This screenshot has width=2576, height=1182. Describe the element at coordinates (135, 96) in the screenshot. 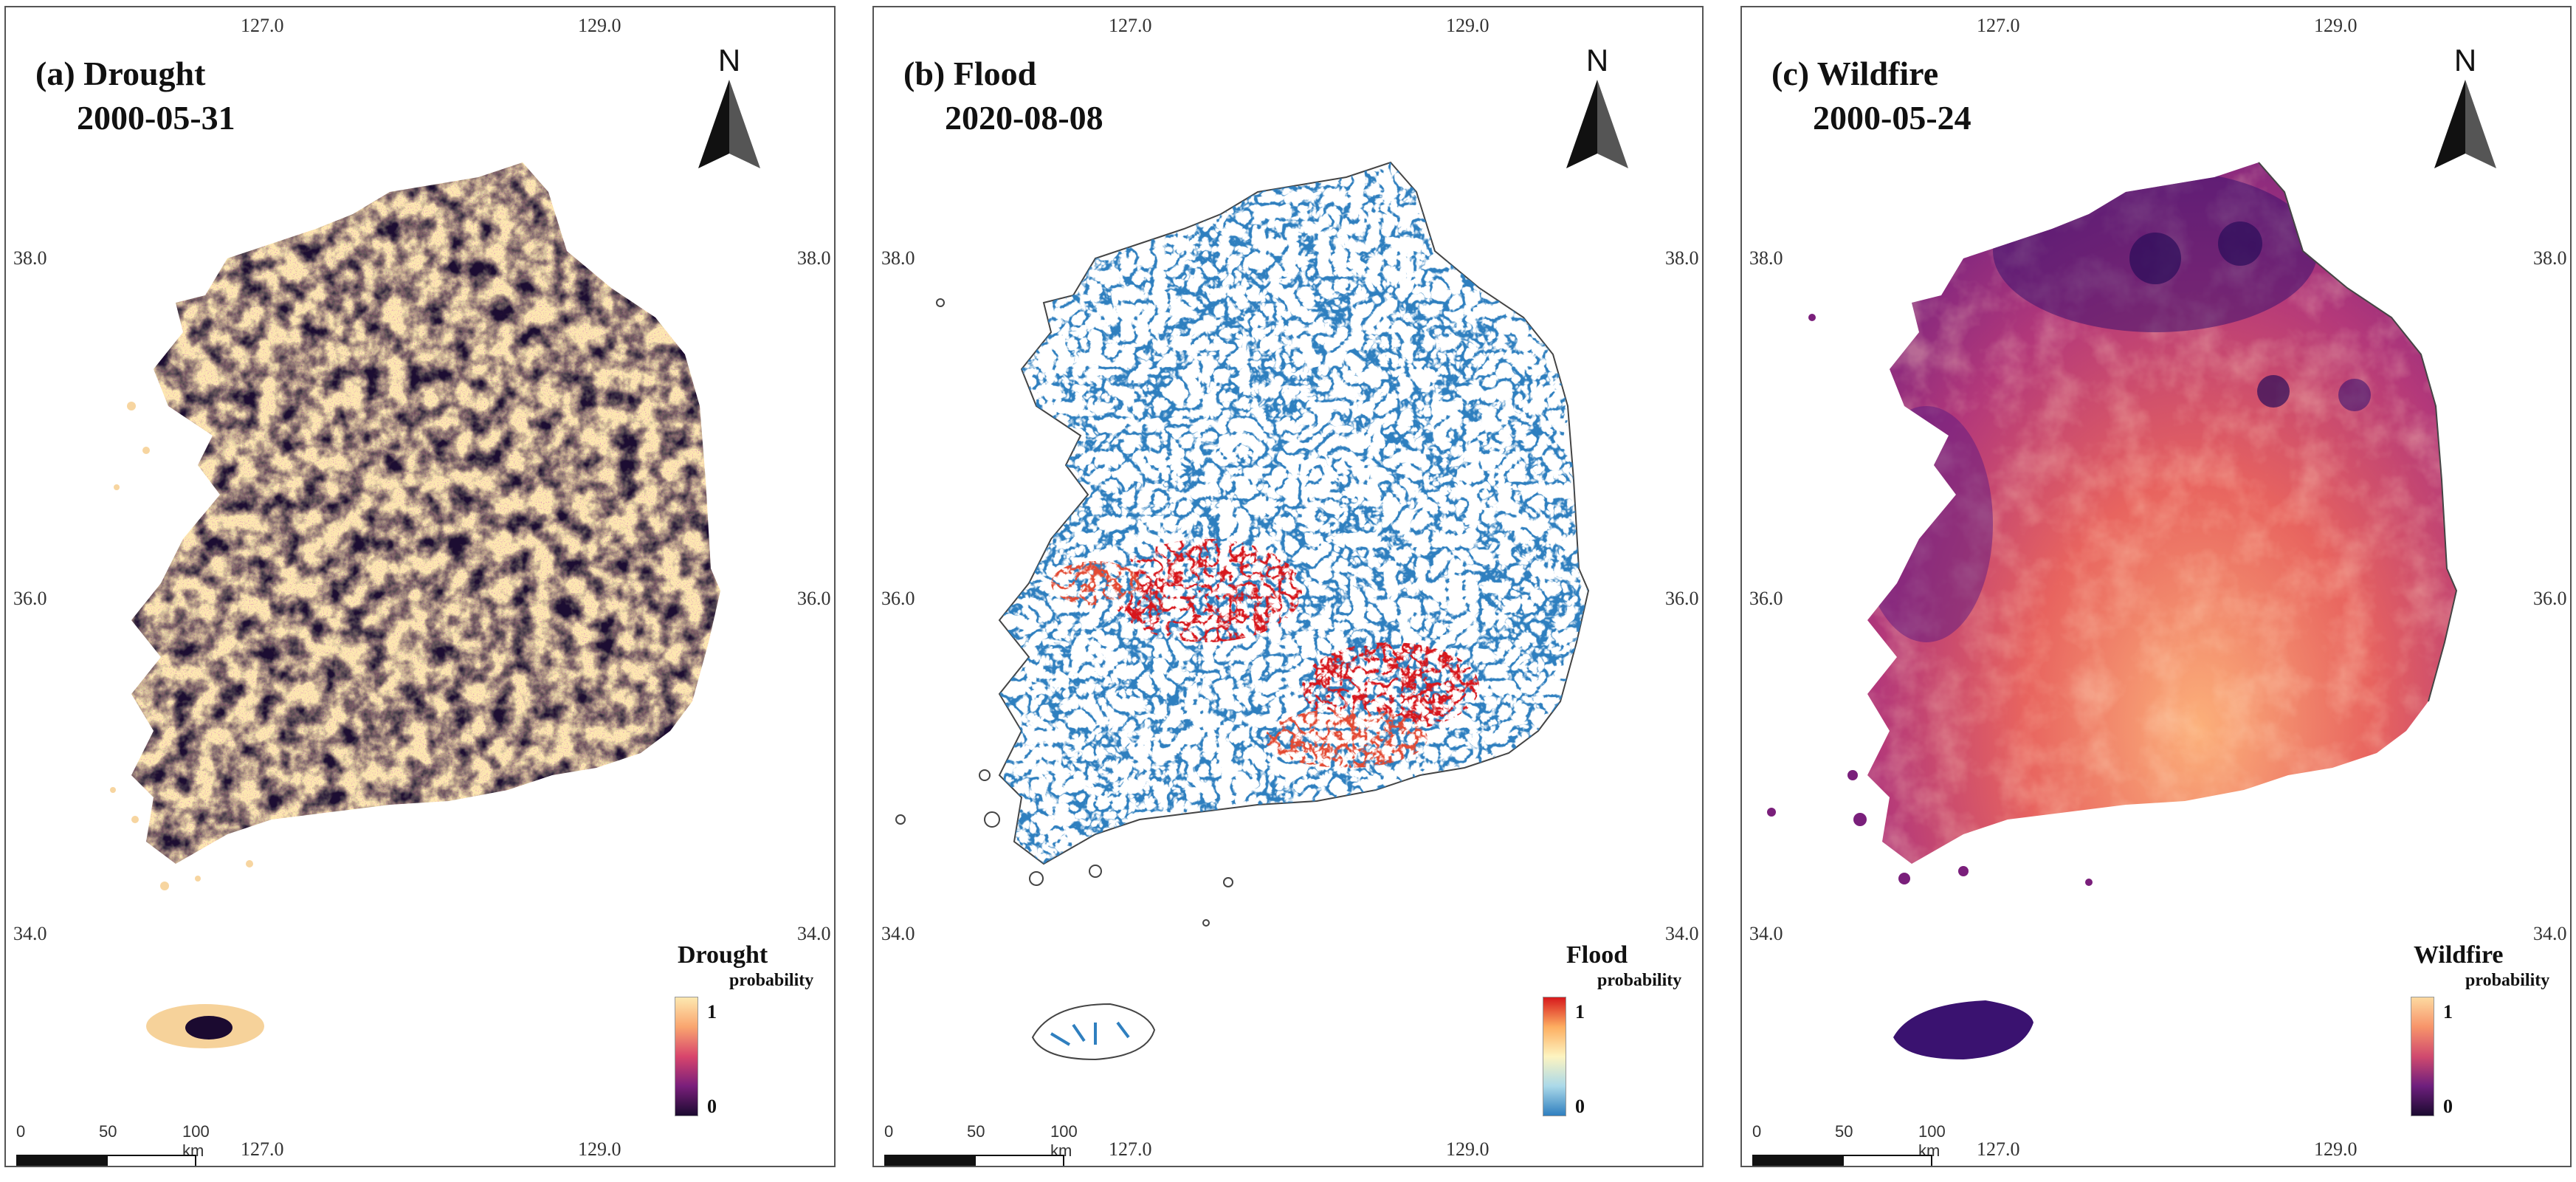

I see `panel-title: (a) Drought 2000-05-31` at that location.